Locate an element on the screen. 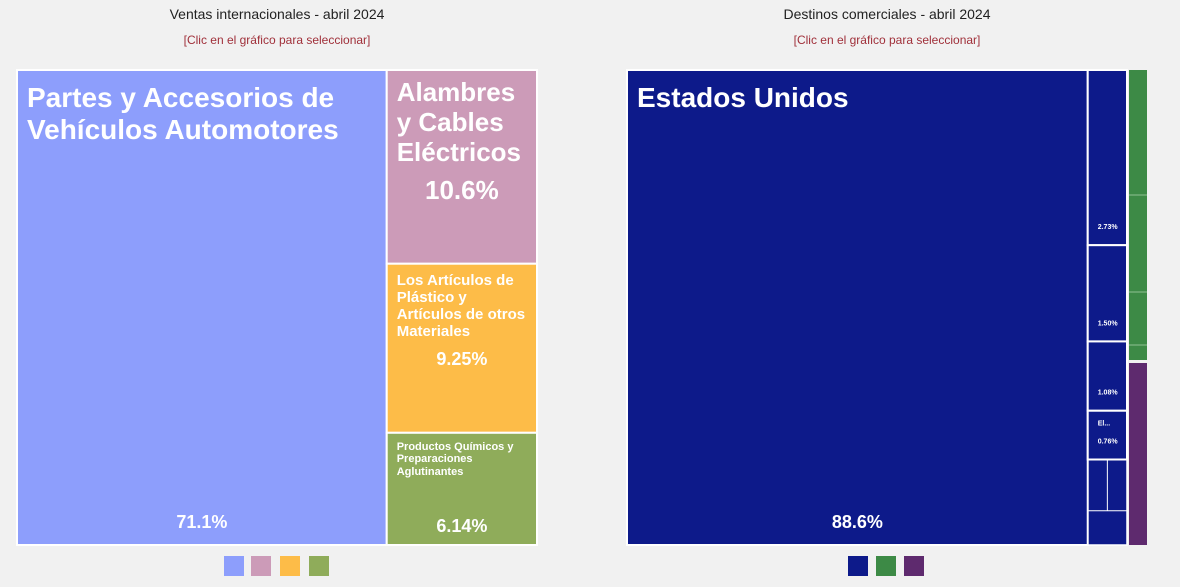 The height and width of the screenshot is (587, 1180). cell-label-box: Alambres y Cables Eléctricos 10.6% is located at coordinates (462, 167).